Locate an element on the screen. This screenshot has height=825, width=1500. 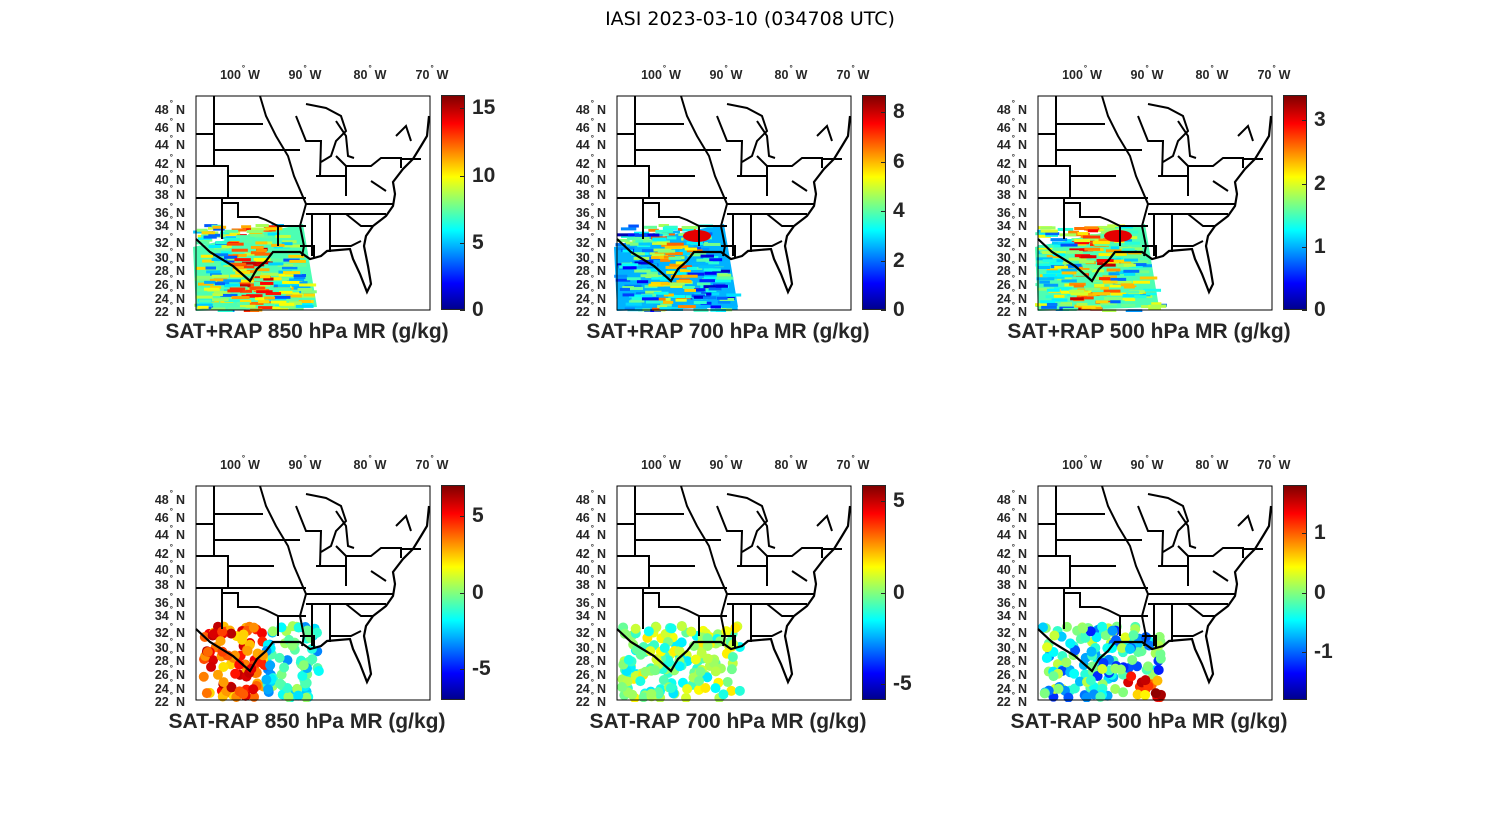
lat-label: 22° N is located at coordinates (586, 310).